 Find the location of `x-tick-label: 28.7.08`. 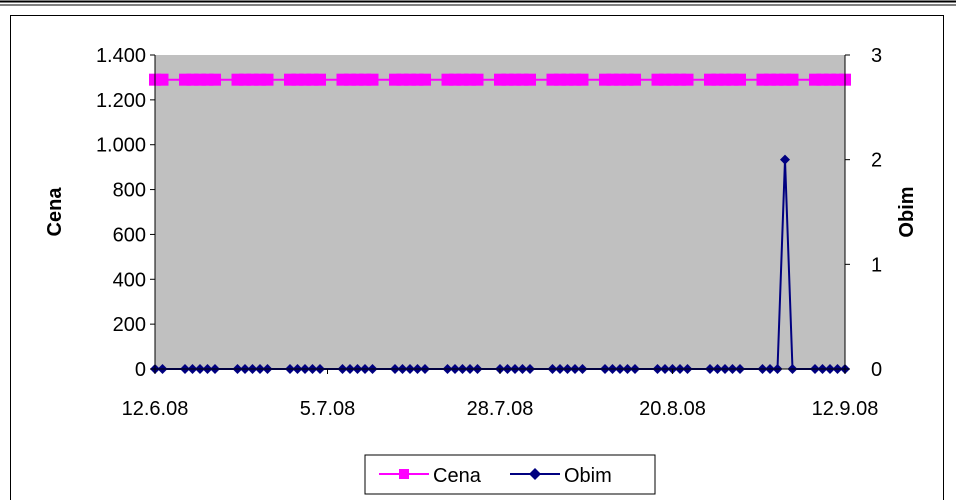

x-tick-label: 28.7.08 is located at coordinates (500, 409).